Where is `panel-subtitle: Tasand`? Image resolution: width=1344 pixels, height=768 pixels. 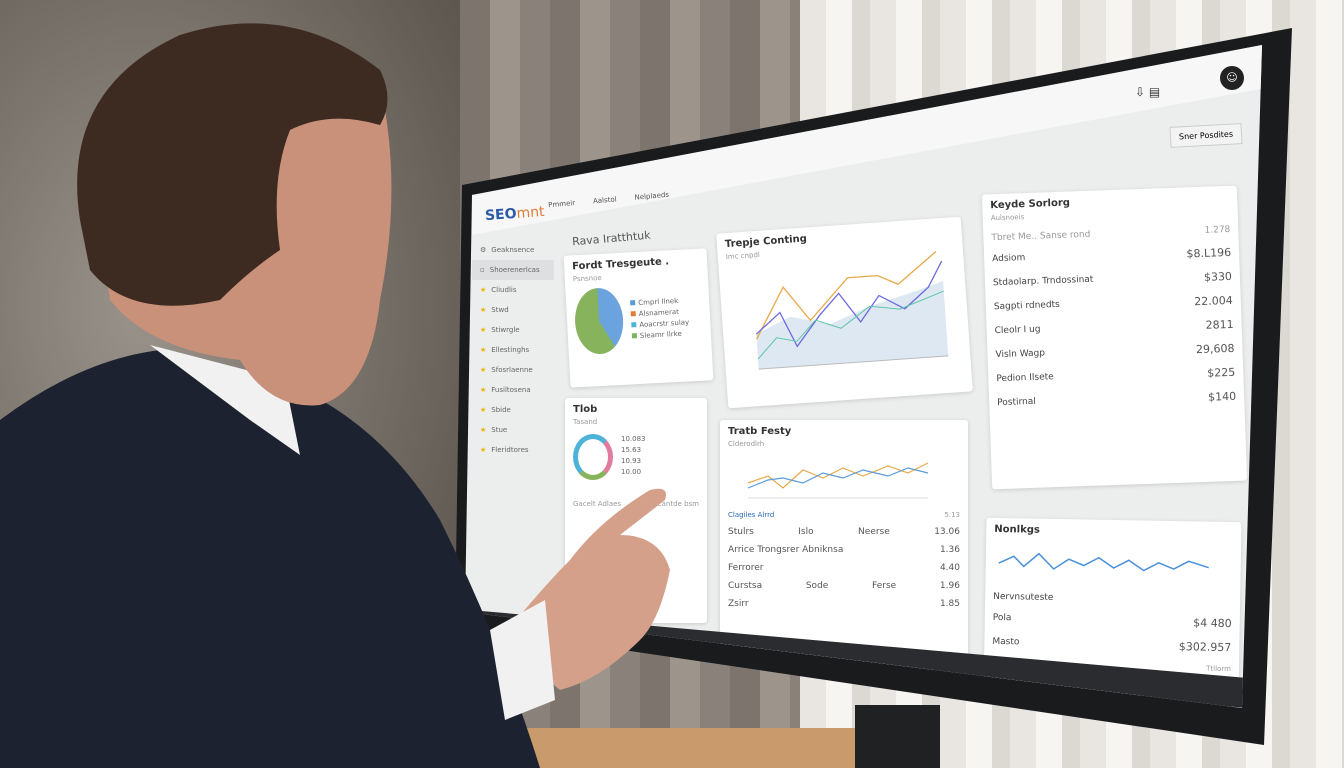
panel-subtitle: Tasand is located at coordinates (585, 422).